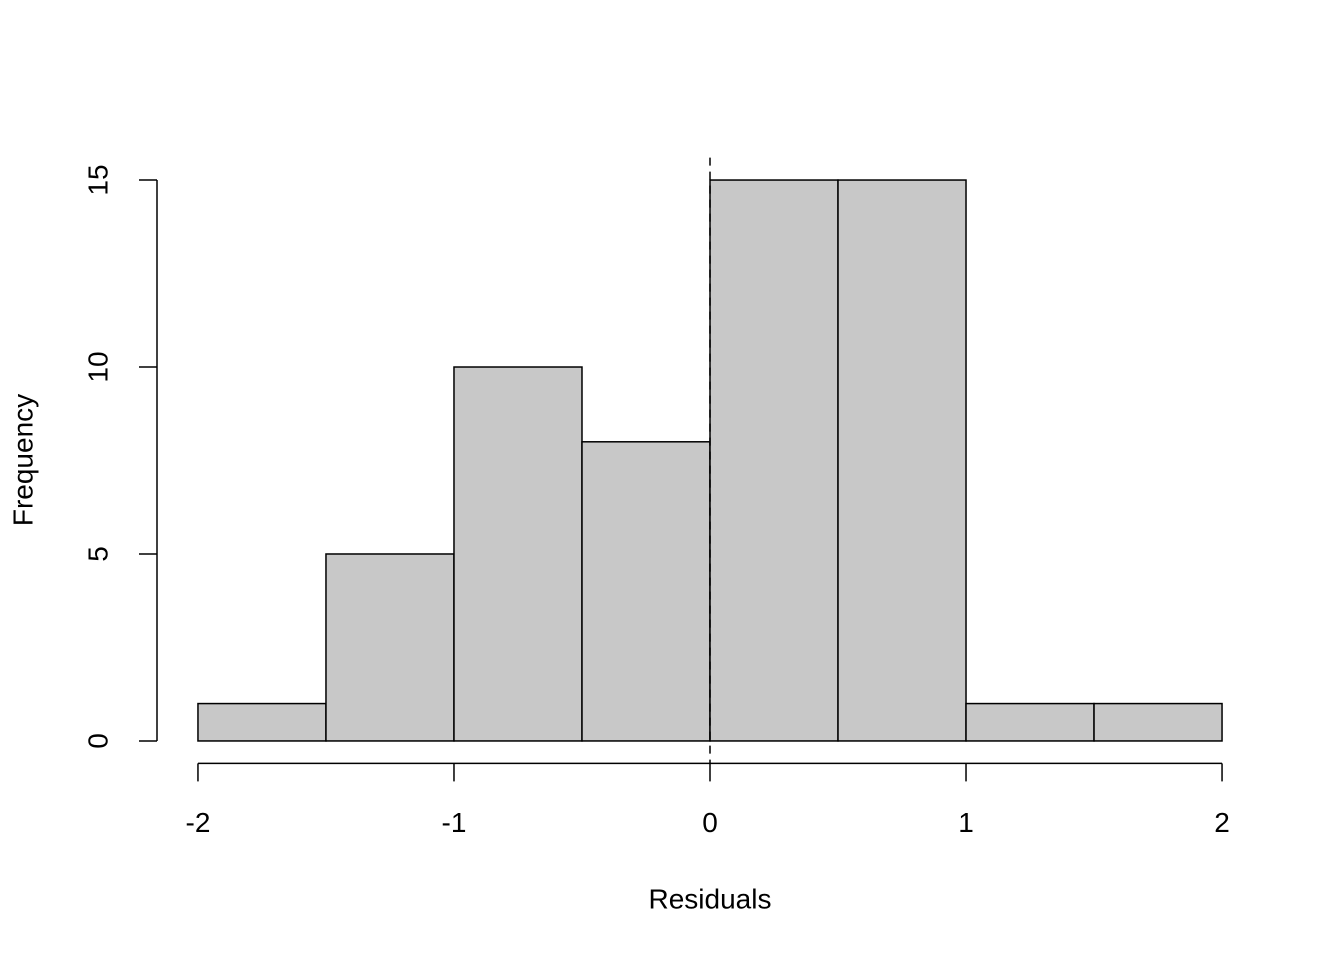 This screenshot has height=965, width=1344. What do you see at coordinates (710, 898) in the screenshot?
I see `x-axis-label: Residuals` at bounding box center [710, 898].